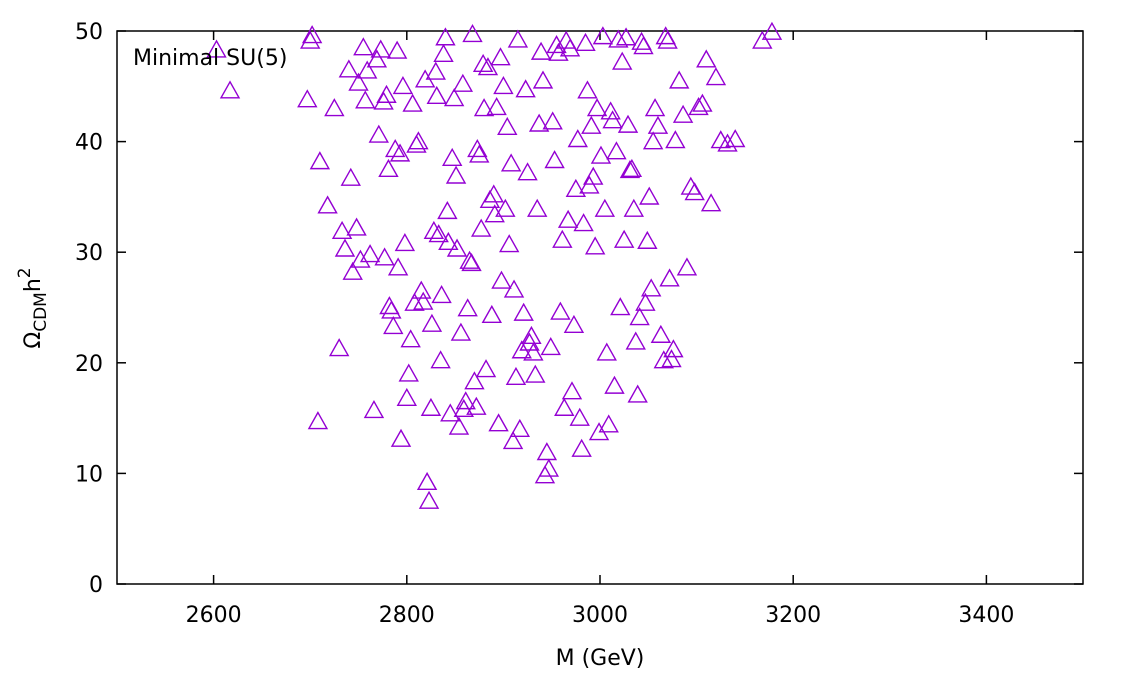  What do you see at coordinates (793, 615) in the screenshot?
I see `x-tick-label: 3200` at bounding box center [793, 615].